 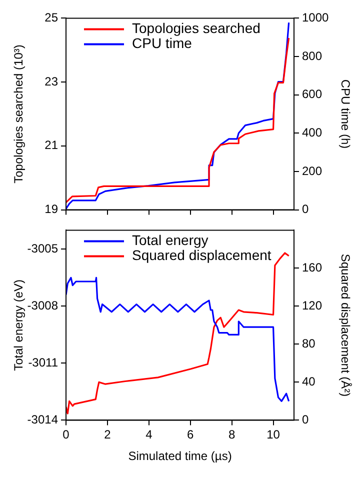 What do you see at coordinates (170, 240) in the screenshot?
I see `legend-label: Total energy` at bounding box center [170, 240].